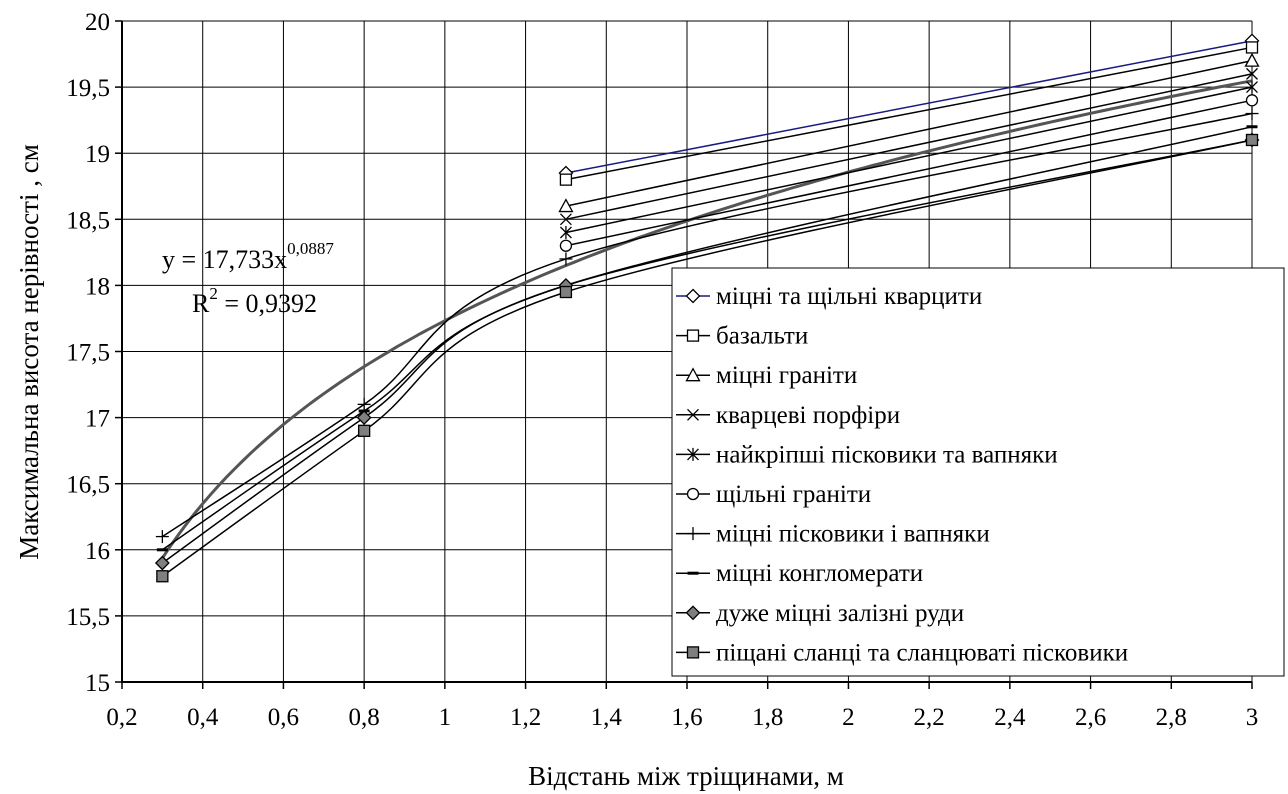 This screenshot has height=794, width=1288. What do you see at coordinates (97, 22) in the screenshot?
I see `y-tick-label: 20` at bounding box center [97, 22].